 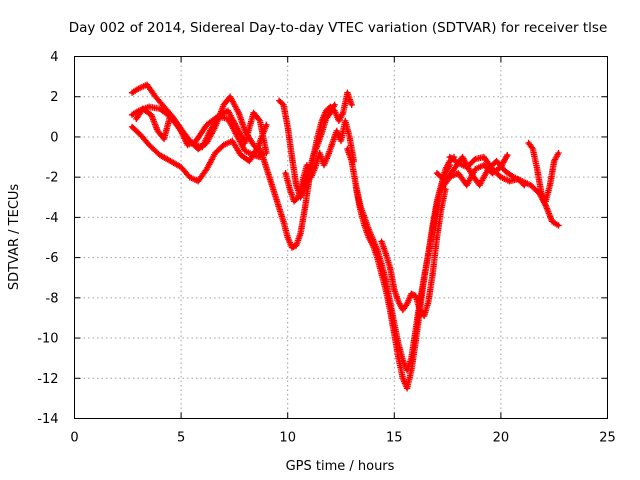 What do you see at coordinates (342, 438) in the screenshot?
I see `x-tick-labels: 0 5 10 15 20 25` at bounding box center [342, 438].